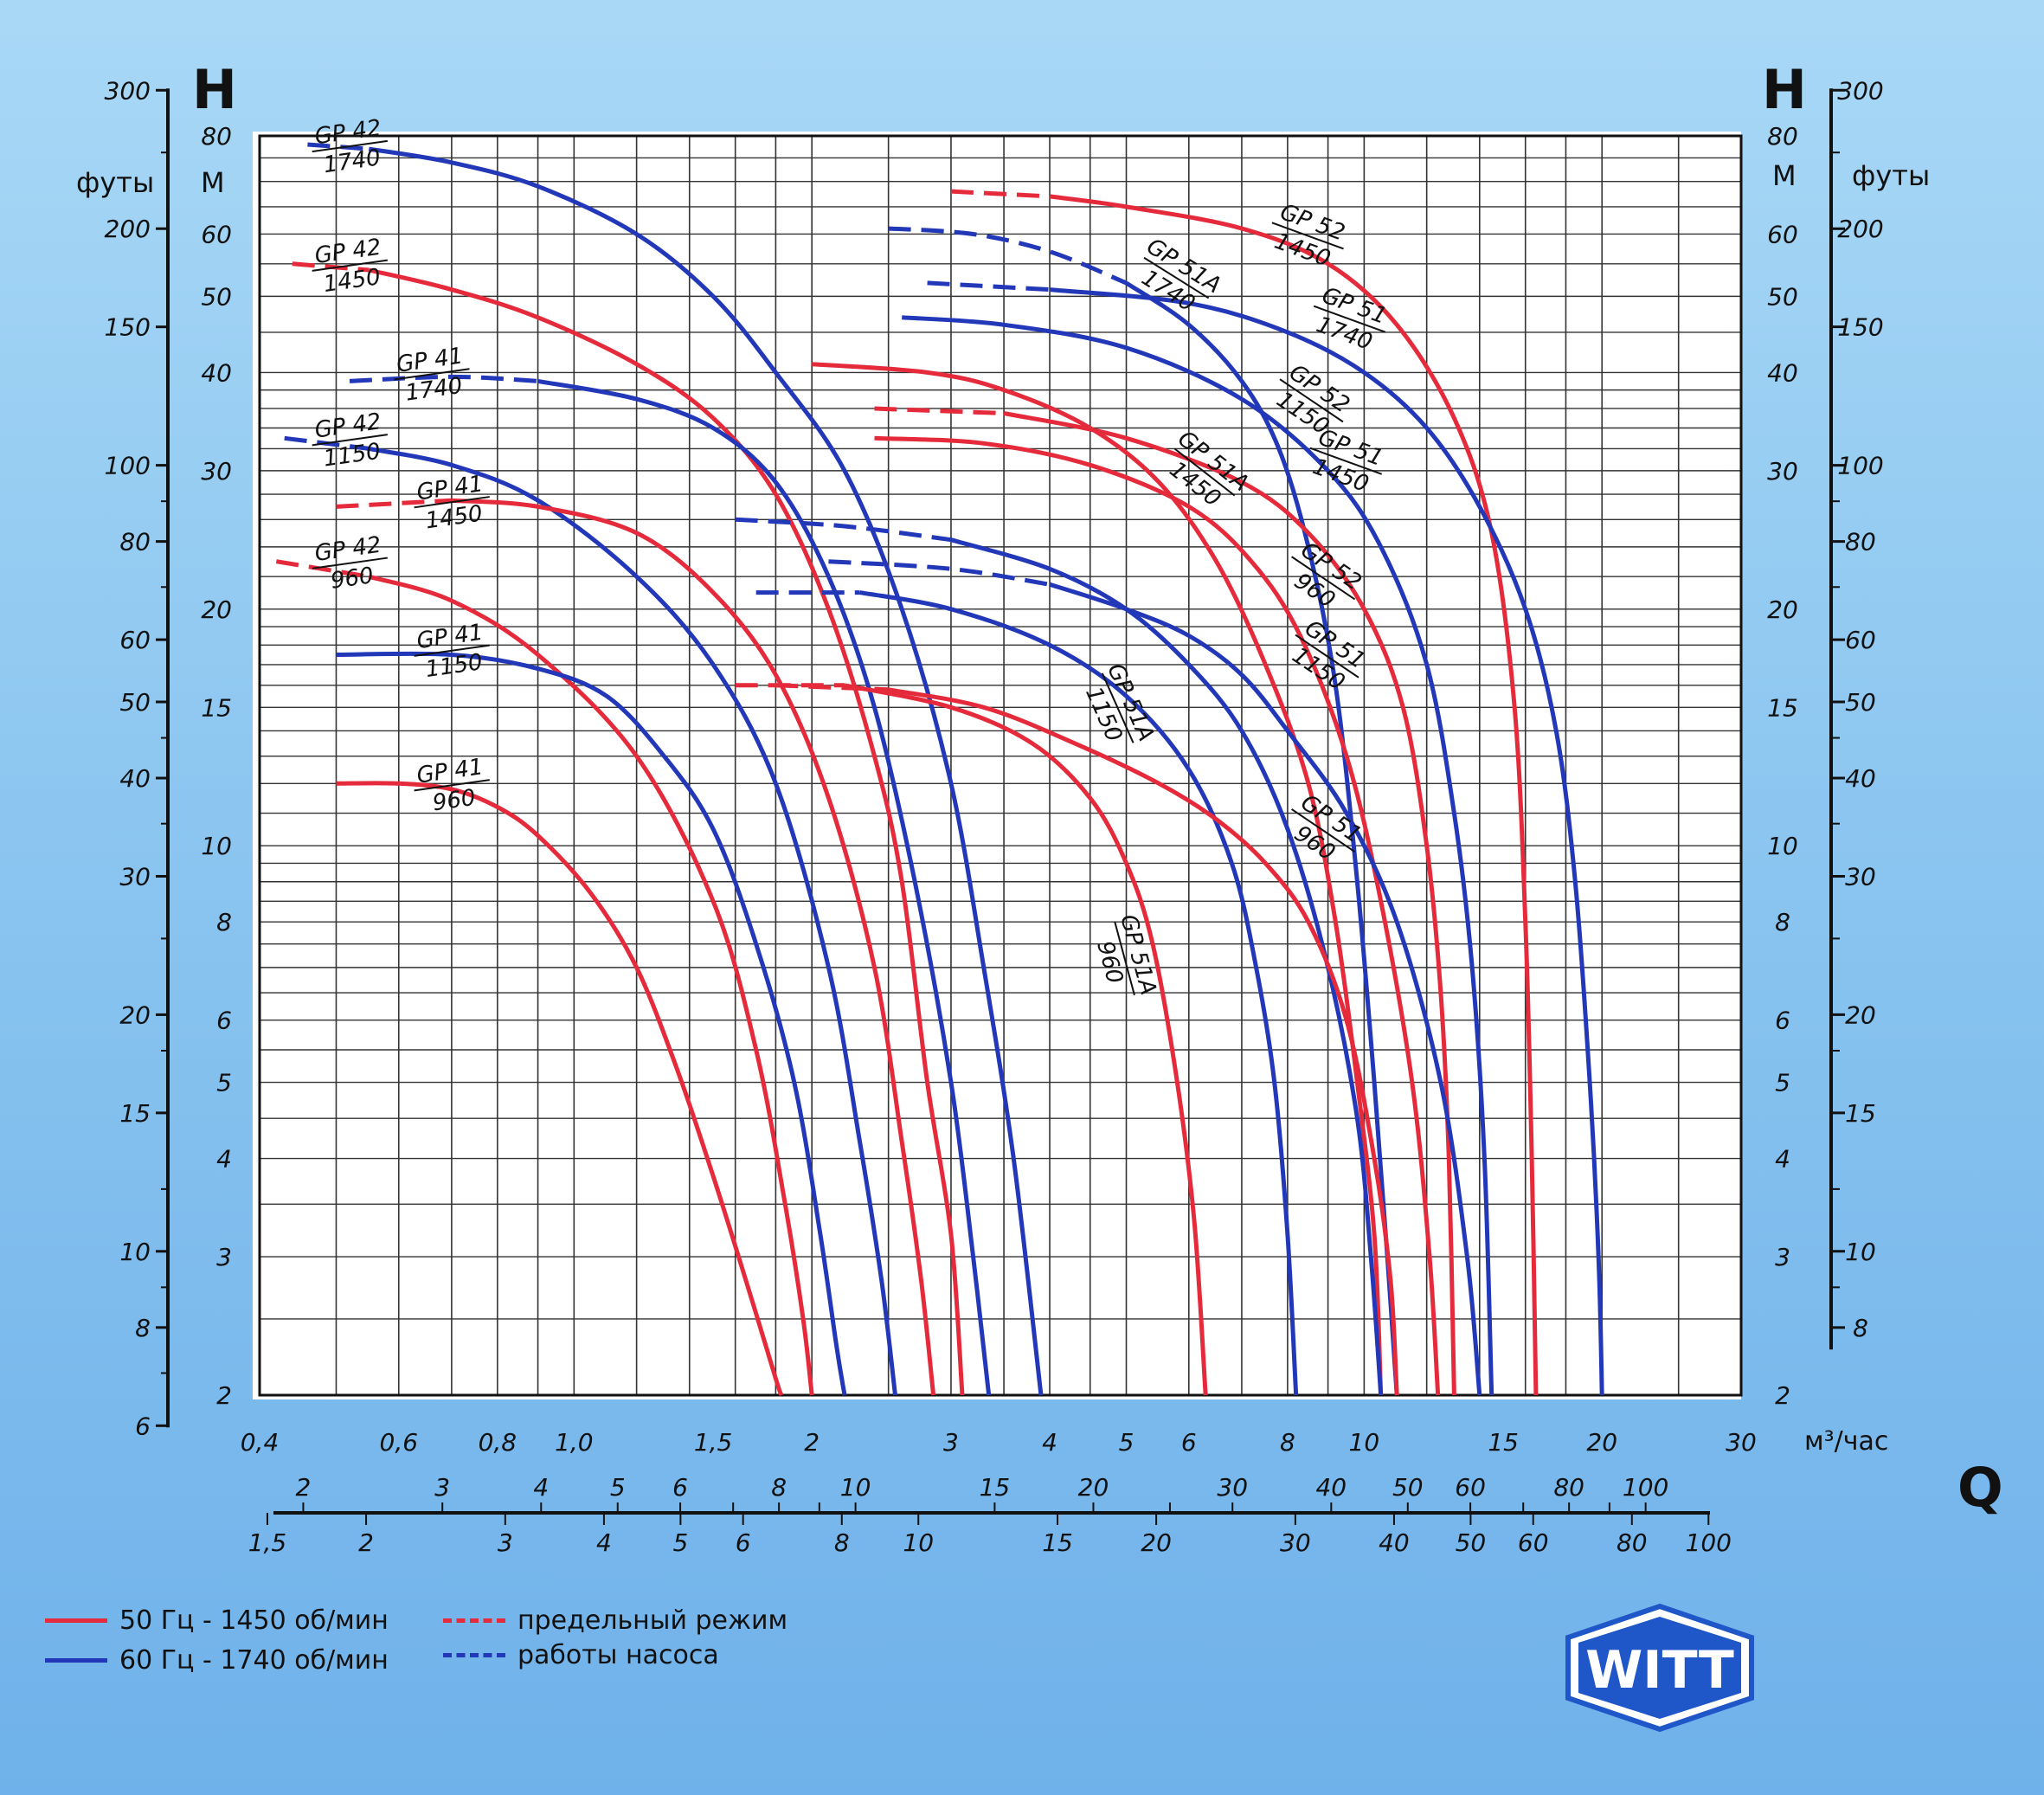 The height and width of the screenshot is (1795, 2044). I want to click on logo-text: WITT, so click(1660, 1670).